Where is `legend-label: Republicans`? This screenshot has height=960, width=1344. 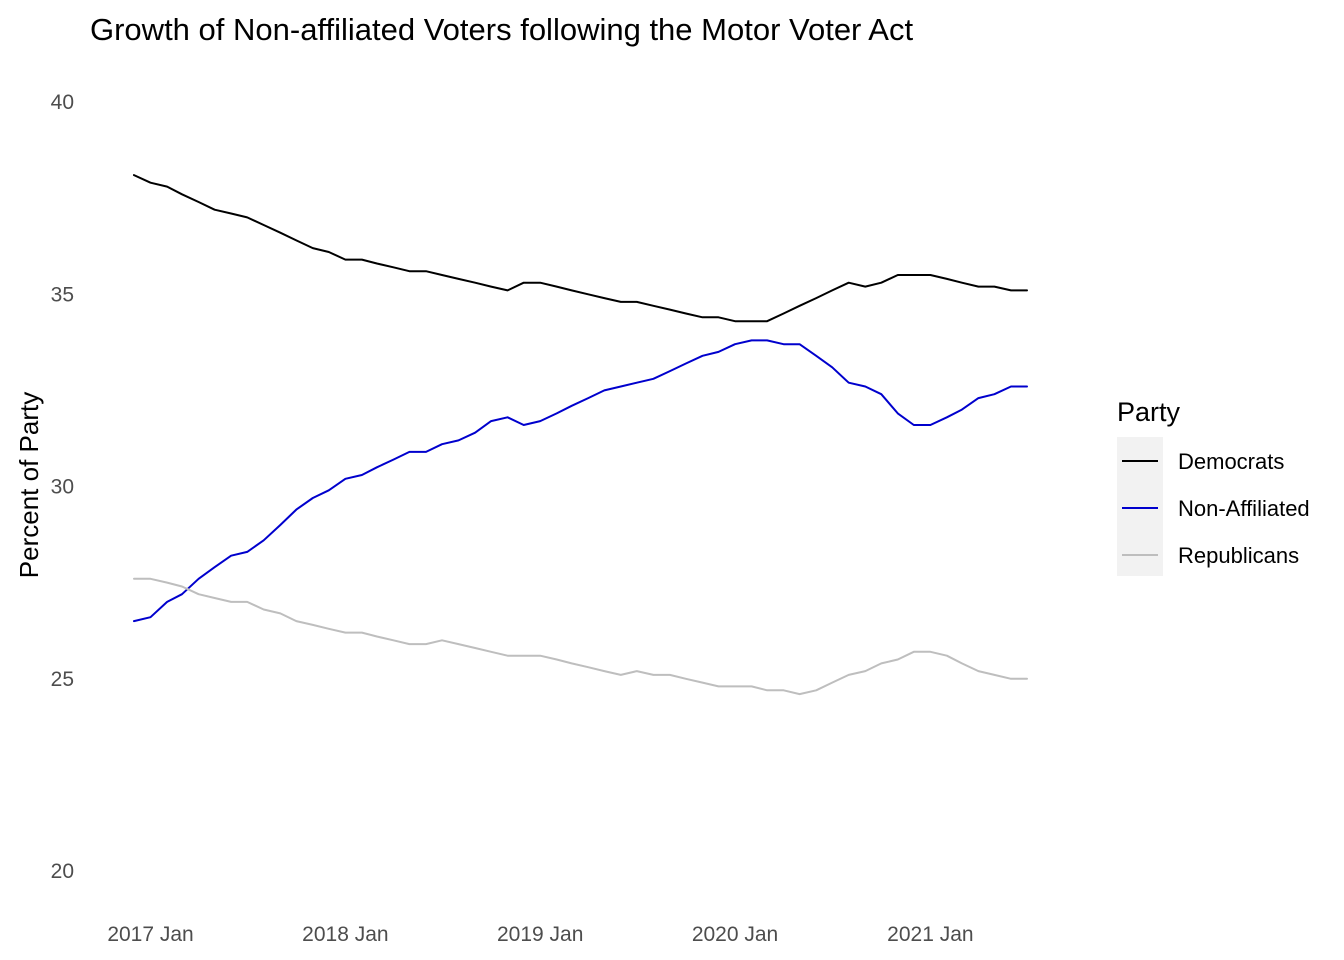 legend-label: Republicans is located at coordinates (1238, 555).